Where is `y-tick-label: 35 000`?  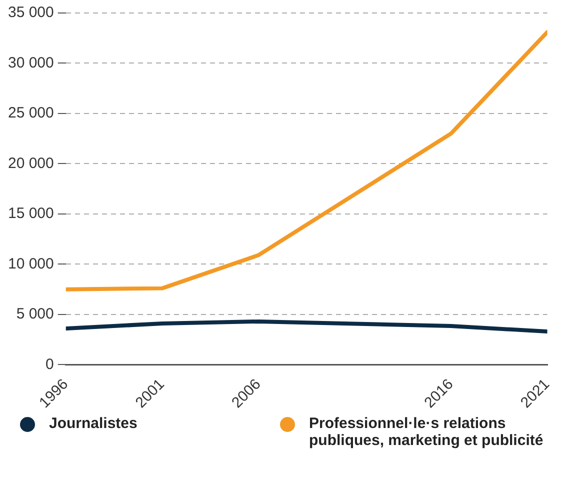
y-tick-label: 35 000 is located at coordinates (31, 13).